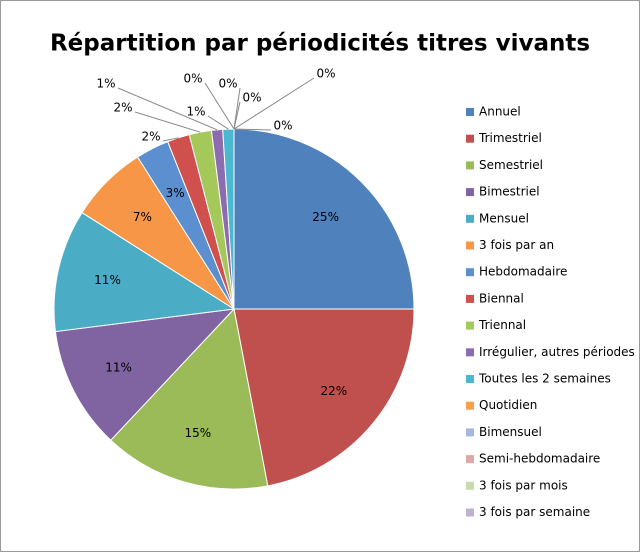 This screenshot has width=640, height=552. Describe the element at coordinates (539, 459) in the screenshot. I see `legend-label: Semi-hebdomadaire` at that location.